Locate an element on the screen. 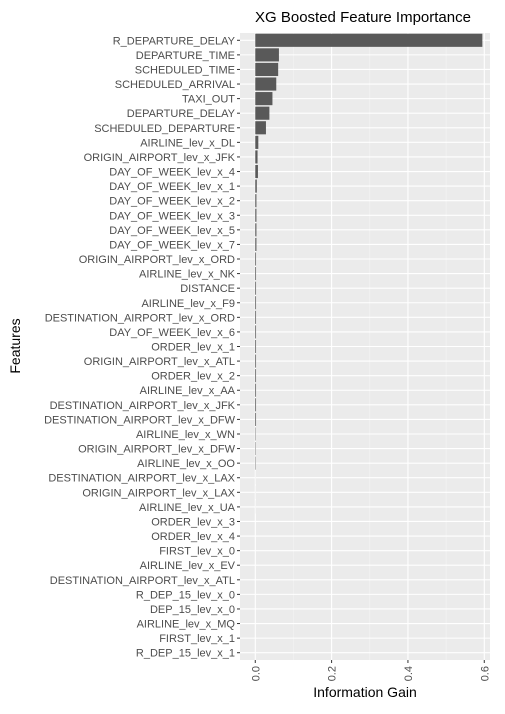 The height and width of the screenshot is (714, 505). y-tick-label: DEPARTURE_TIME is located at coordinates (185, 56).